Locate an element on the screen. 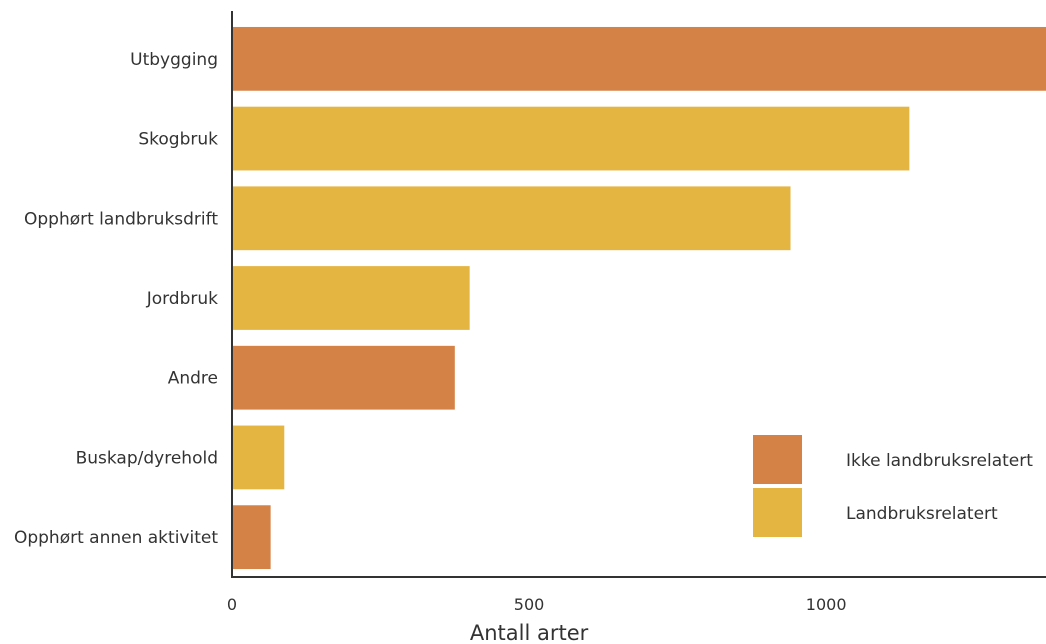  legend-label: Landbruksrelatert is located at coordinates (922, 514).